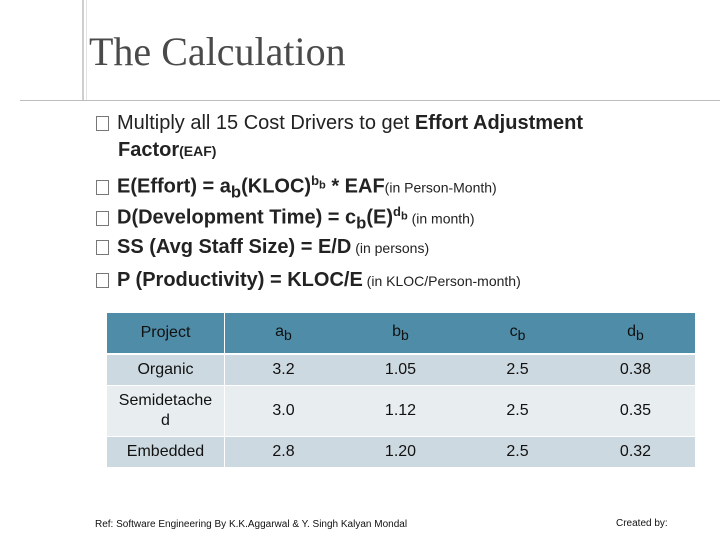 This screenshot has height=540, width=720. I want to click on created-by-footer: Created by:, so click(642, 523).